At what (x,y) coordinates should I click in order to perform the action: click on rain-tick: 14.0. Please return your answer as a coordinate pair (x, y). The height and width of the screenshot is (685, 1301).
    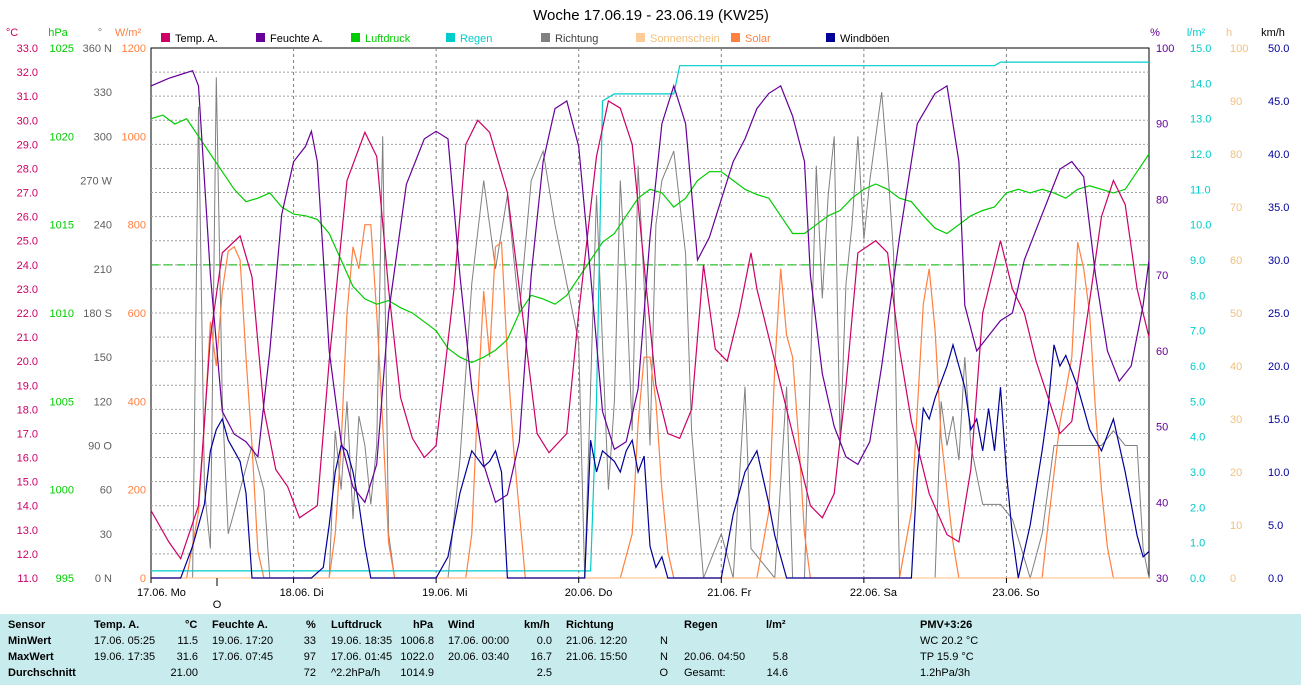
    Looking at the image, I should click on (1200, 84).